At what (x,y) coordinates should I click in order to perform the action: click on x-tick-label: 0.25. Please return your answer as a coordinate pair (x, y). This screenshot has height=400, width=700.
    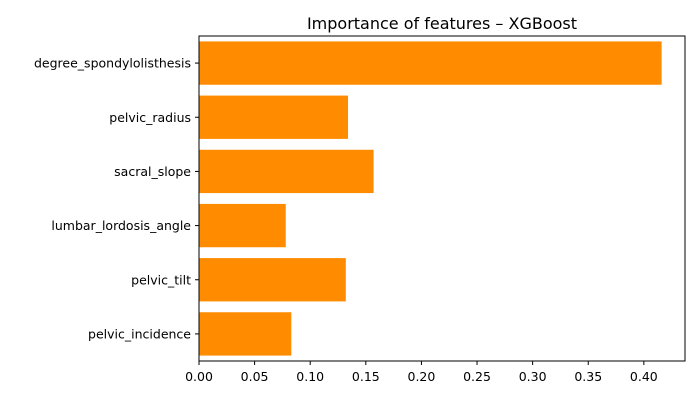
    Looking at the image, I should click on (477, 376).